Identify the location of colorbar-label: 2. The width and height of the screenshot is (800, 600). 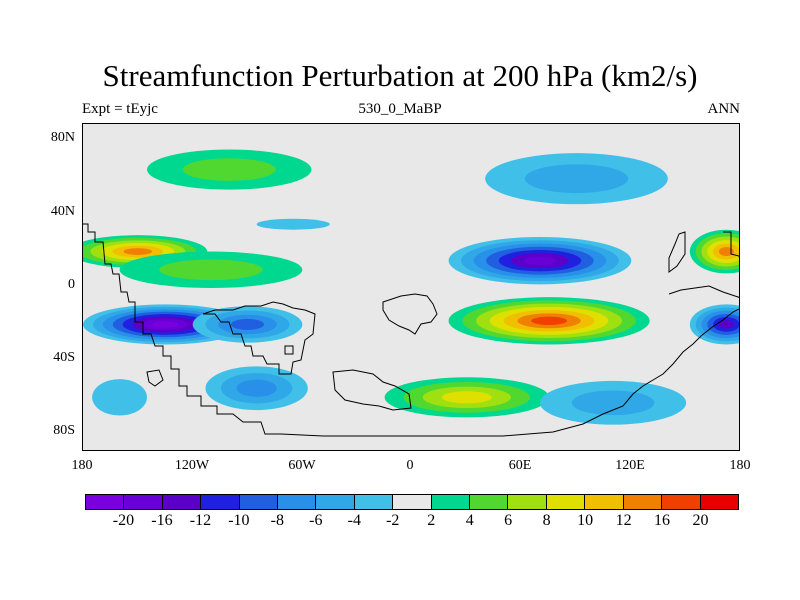
(431, 520).